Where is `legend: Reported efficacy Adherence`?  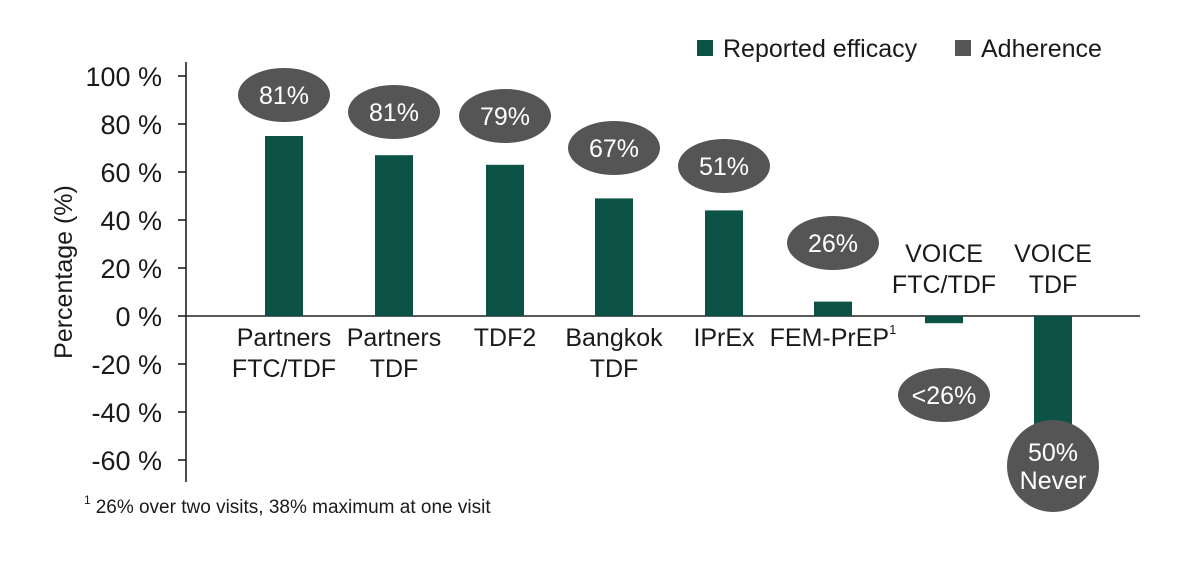
legend: Reported efficacy Adherence is located at coordinates (899, 49).